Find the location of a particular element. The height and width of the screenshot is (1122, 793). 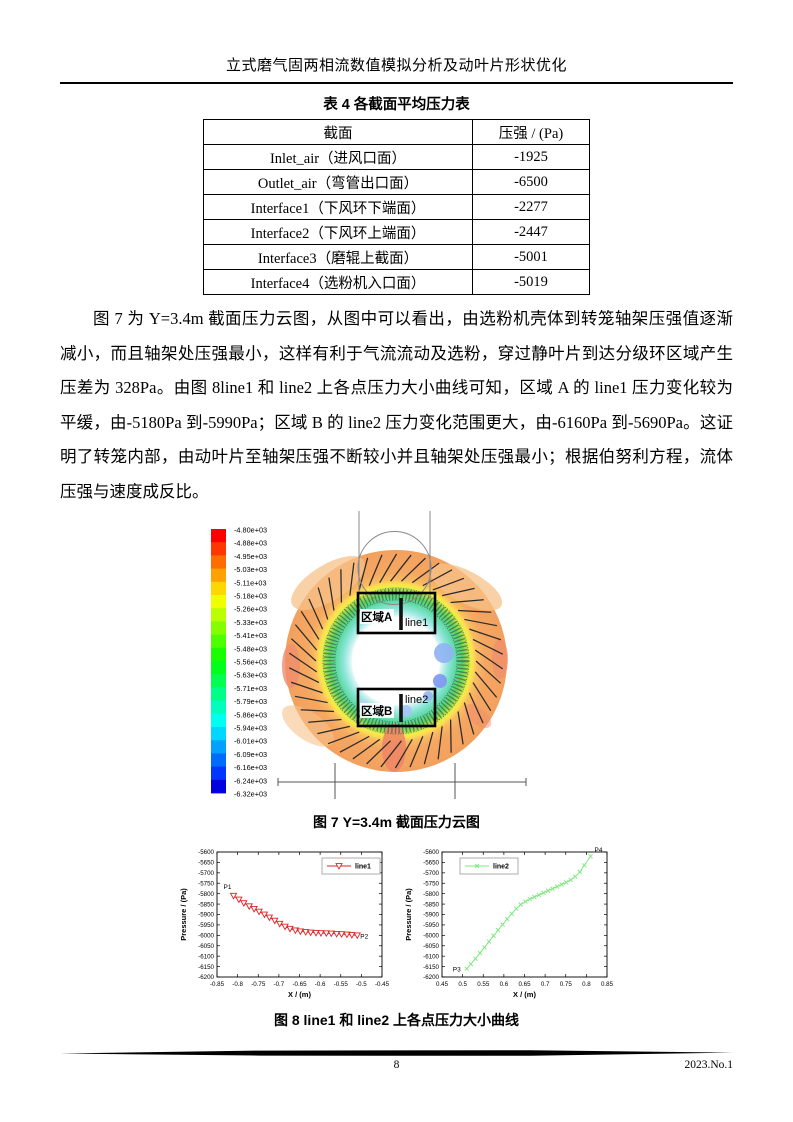

svg-text: line1 is located at coordinates (363, 867).